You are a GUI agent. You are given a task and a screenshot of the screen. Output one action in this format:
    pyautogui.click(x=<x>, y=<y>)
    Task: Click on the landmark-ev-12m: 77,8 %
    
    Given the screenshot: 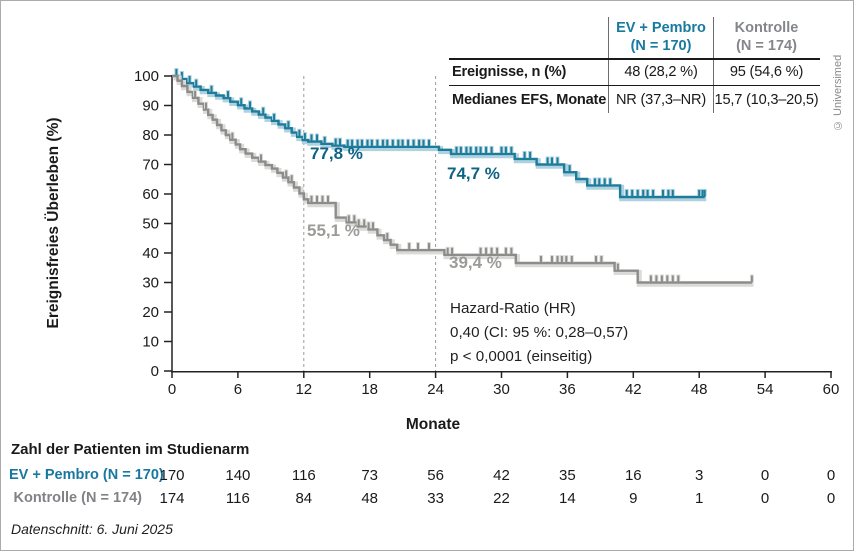 What is the action you would take?
    pyautogui.click(x=336, y=153)
    